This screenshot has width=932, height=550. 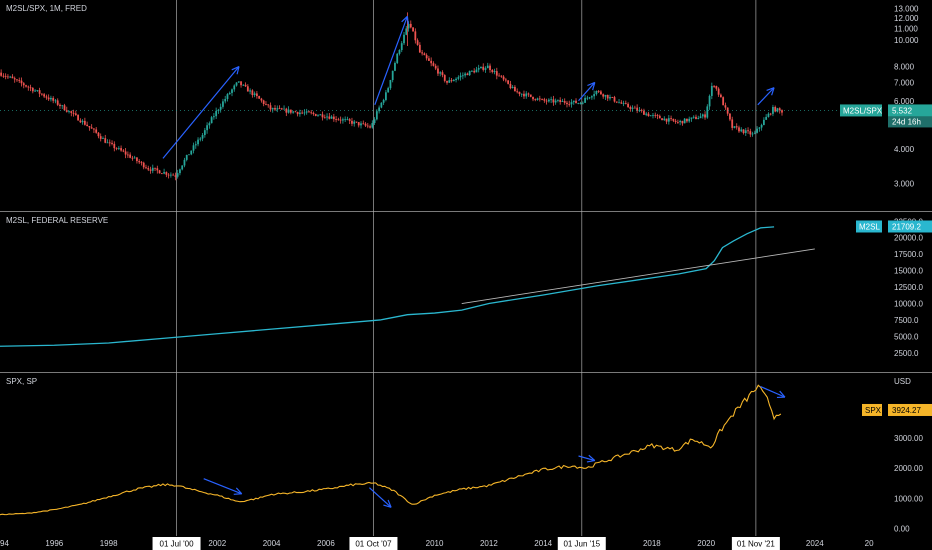 I want to click on y-tick-label: 1000.00, so click(x=908, y=498).